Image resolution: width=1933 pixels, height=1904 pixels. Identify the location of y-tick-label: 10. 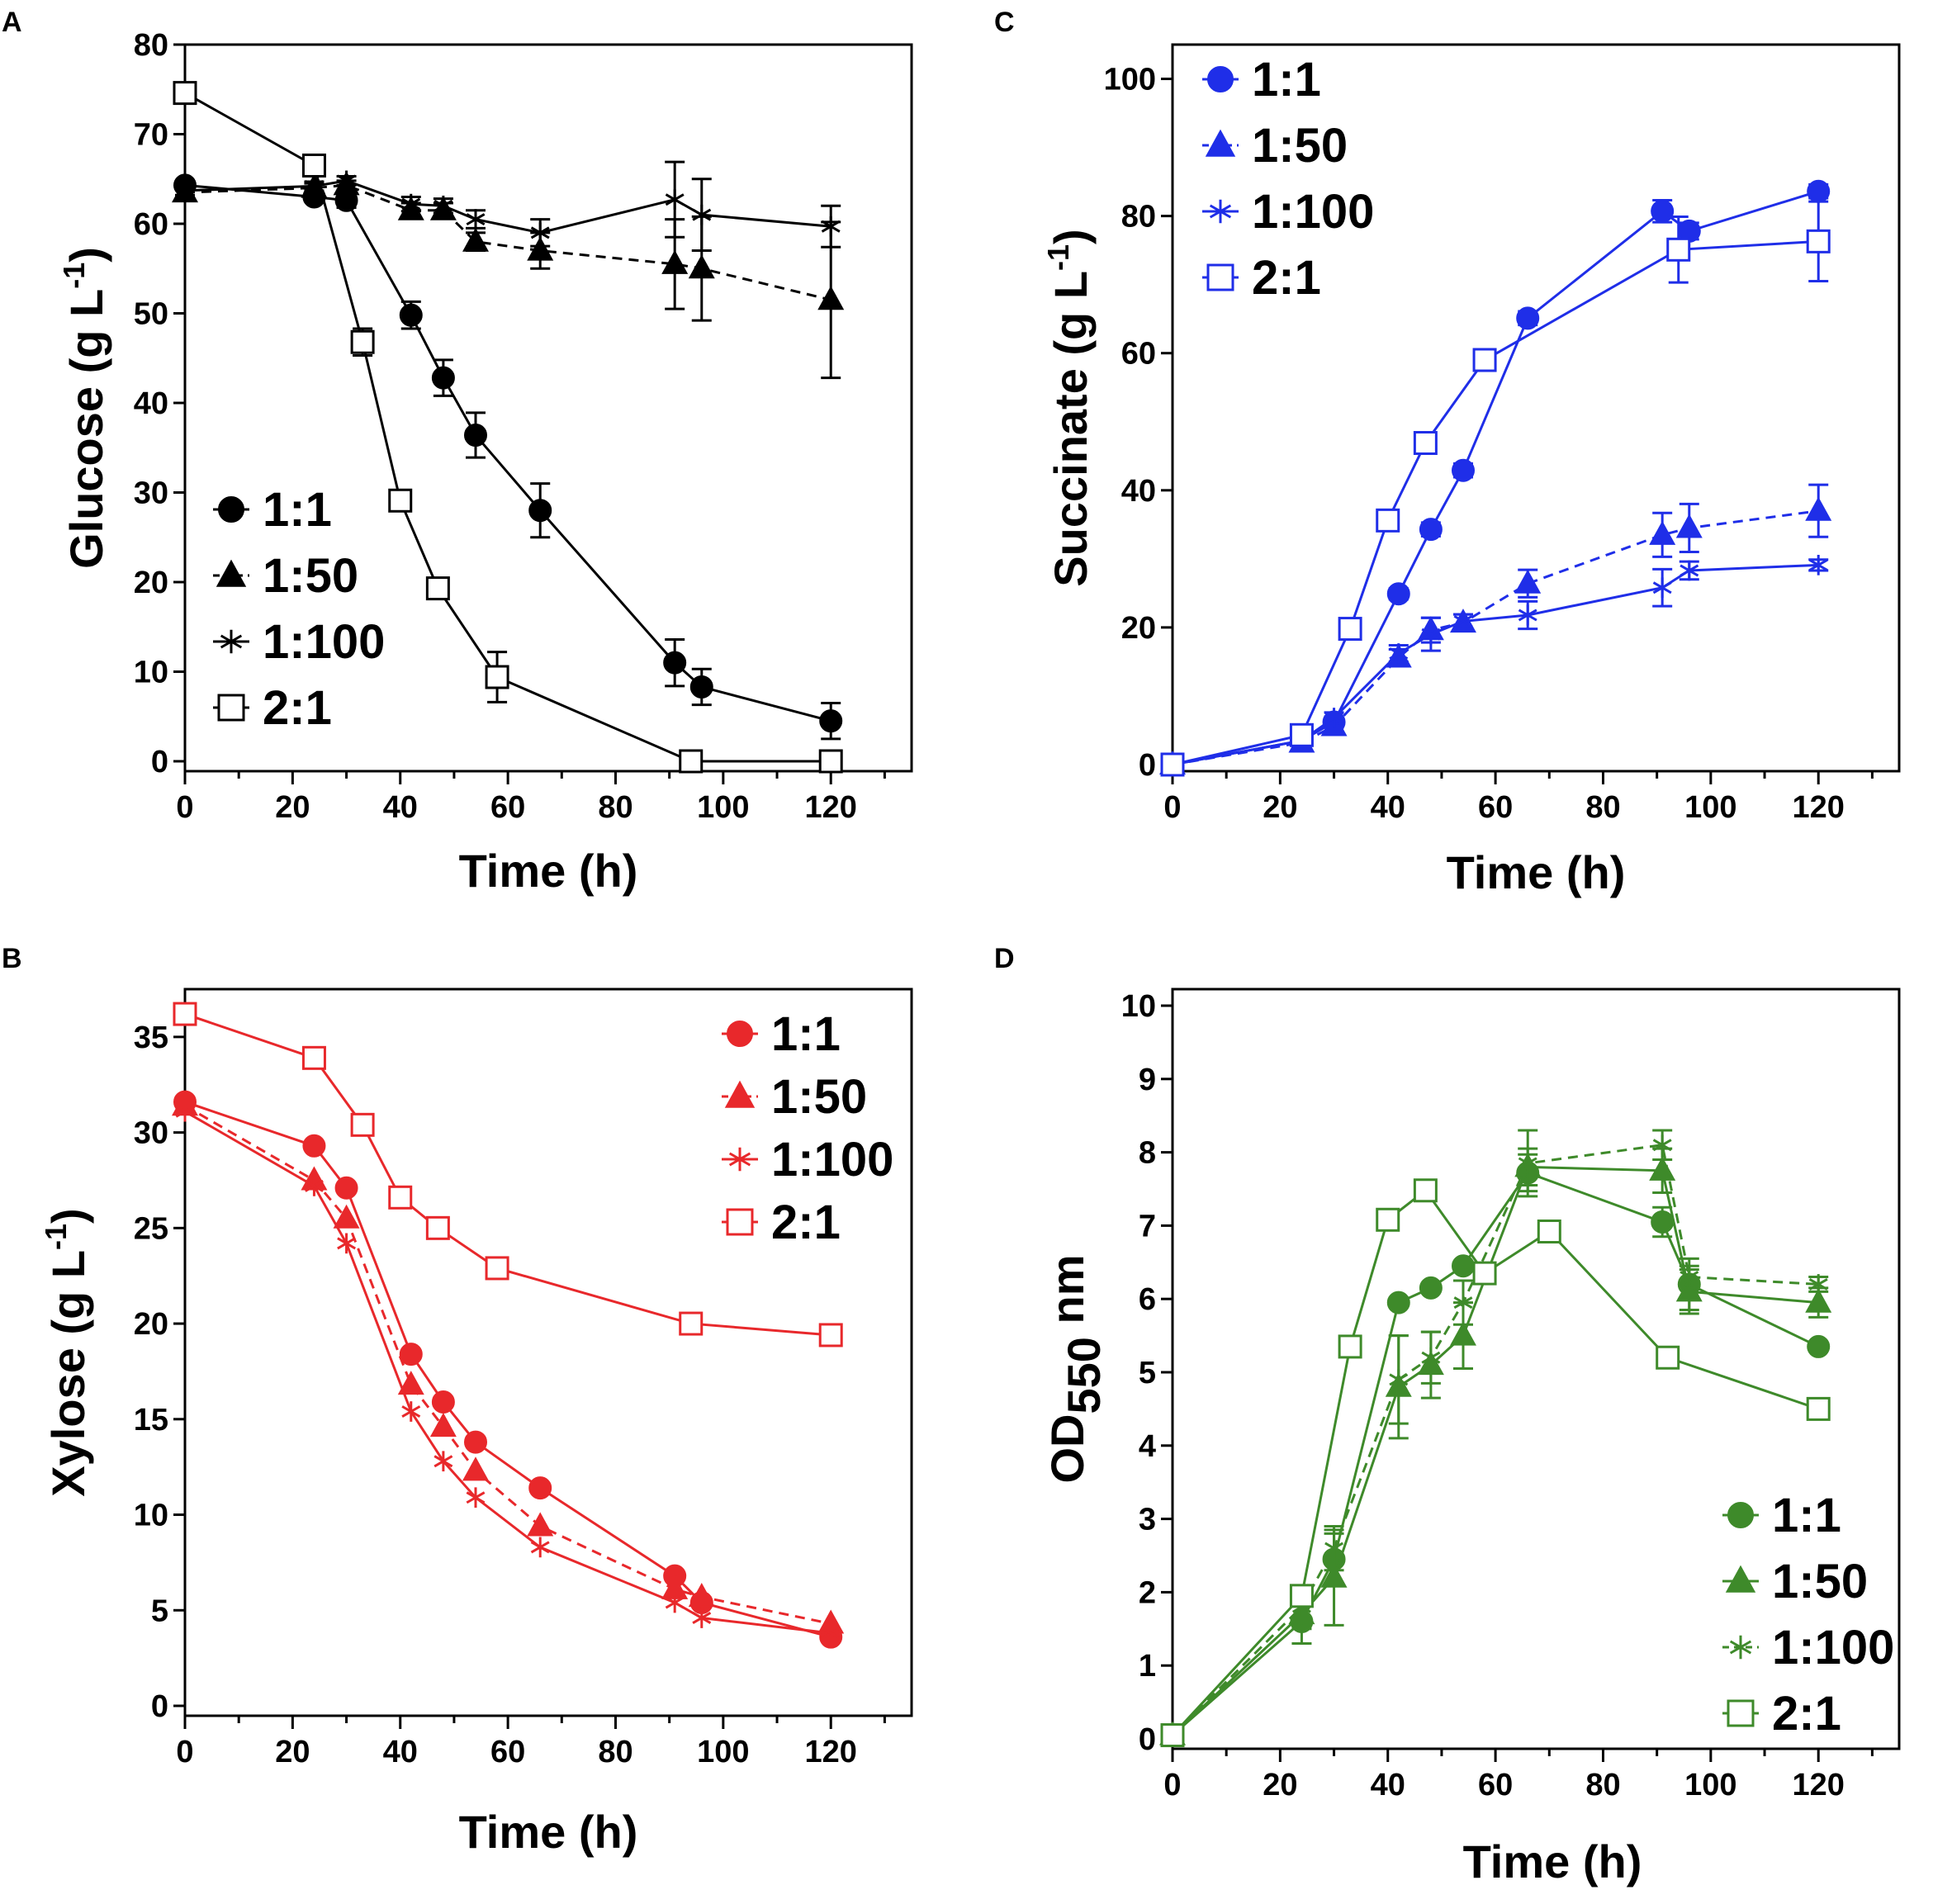
(1138, 1006).